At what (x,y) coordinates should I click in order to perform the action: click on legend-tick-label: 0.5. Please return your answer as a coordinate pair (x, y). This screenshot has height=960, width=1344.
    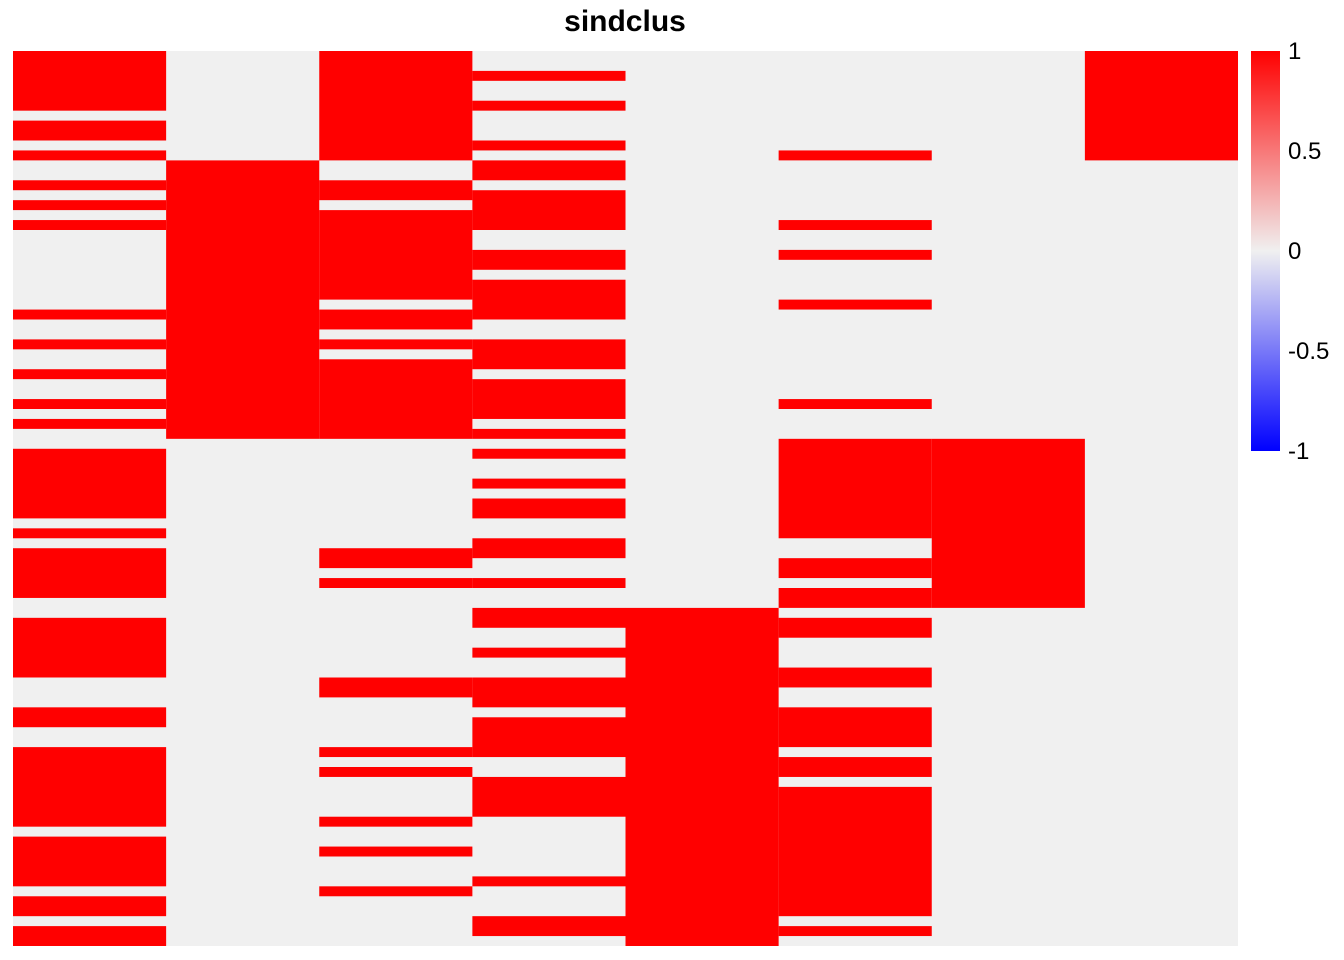
    Looking at the image, I should click on (1304, 151).